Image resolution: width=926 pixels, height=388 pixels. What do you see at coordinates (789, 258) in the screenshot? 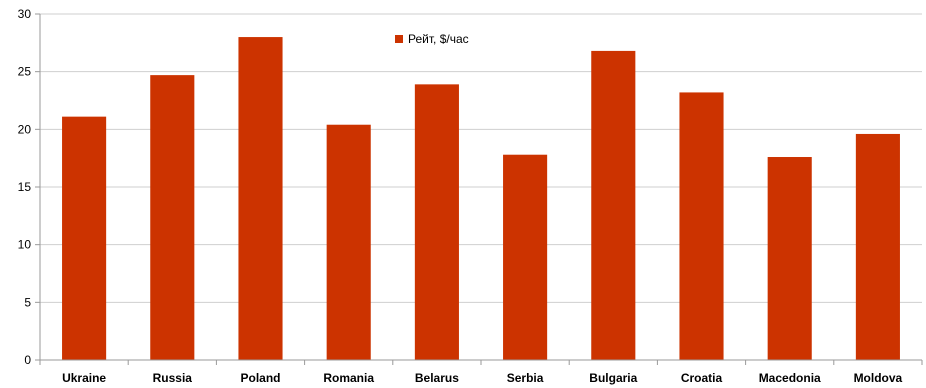
I see `bar-macedonia` at bounding box center [789, 258].